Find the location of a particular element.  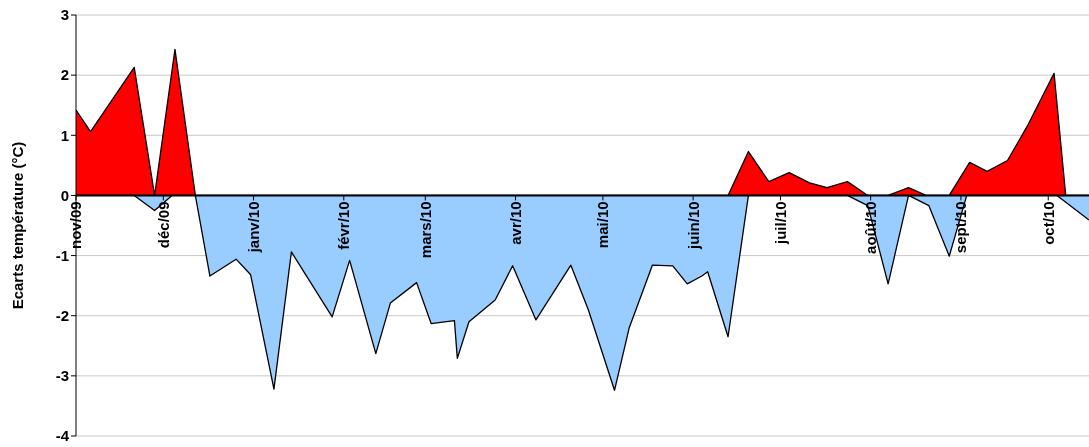

y-axis-title: Ecarts température (°C) is located at coordinates (18, 225).